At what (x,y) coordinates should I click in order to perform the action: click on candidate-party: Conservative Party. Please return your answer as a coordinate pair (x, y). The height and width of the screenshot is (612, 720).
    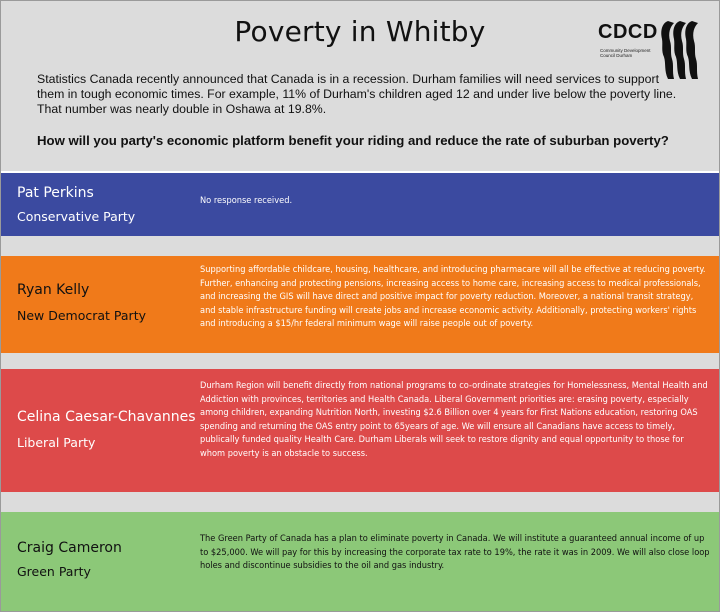
    Looking at the image, I should click on (76, 216).